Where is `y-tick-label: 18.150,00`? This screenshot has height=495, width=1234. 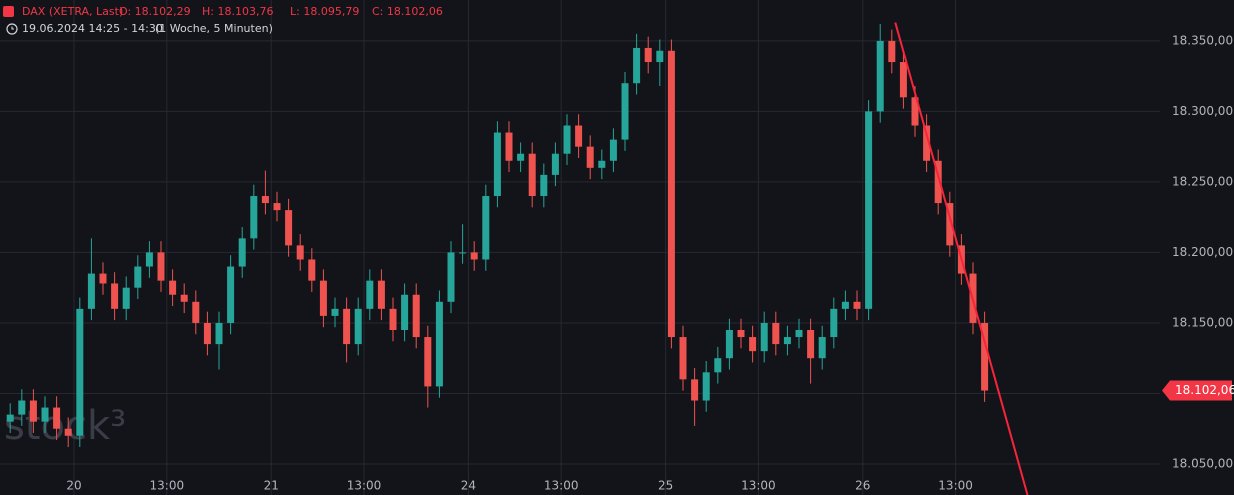
y-tick-label: 18.150,00 is located at coordinates (1202, 322).